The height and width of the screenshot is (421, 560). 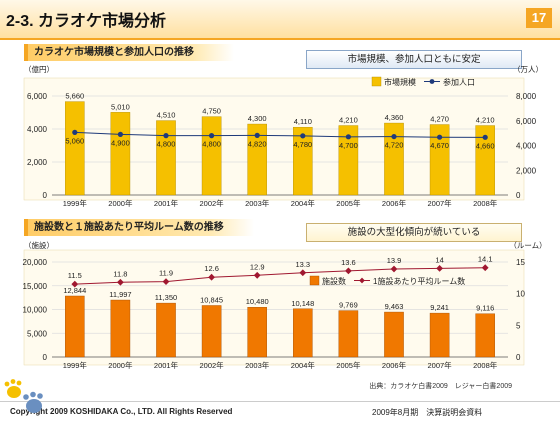 I want to click on chart-0-bar-label: 5,660, so click(x=74, y=96).